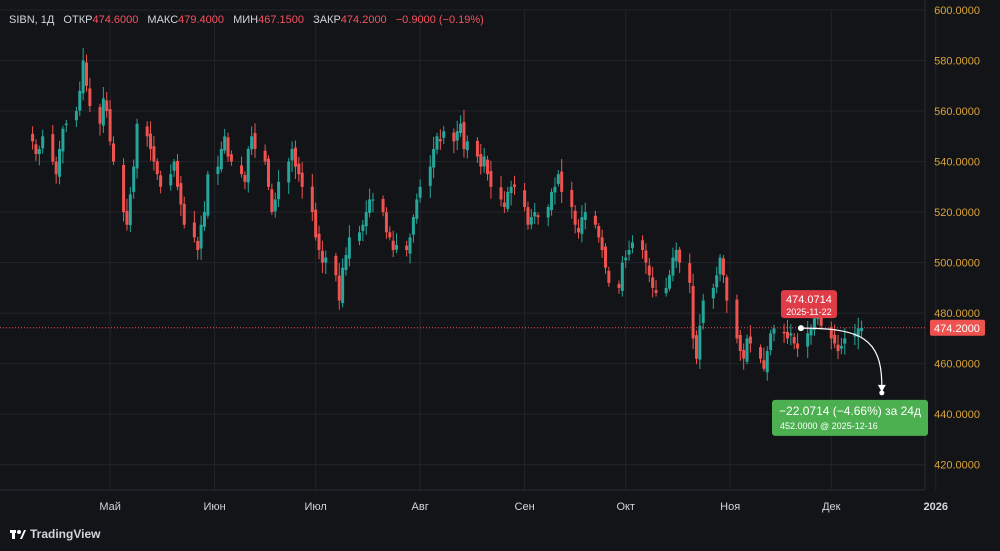  I want to click on forecast-start-point, so click(800, 328).